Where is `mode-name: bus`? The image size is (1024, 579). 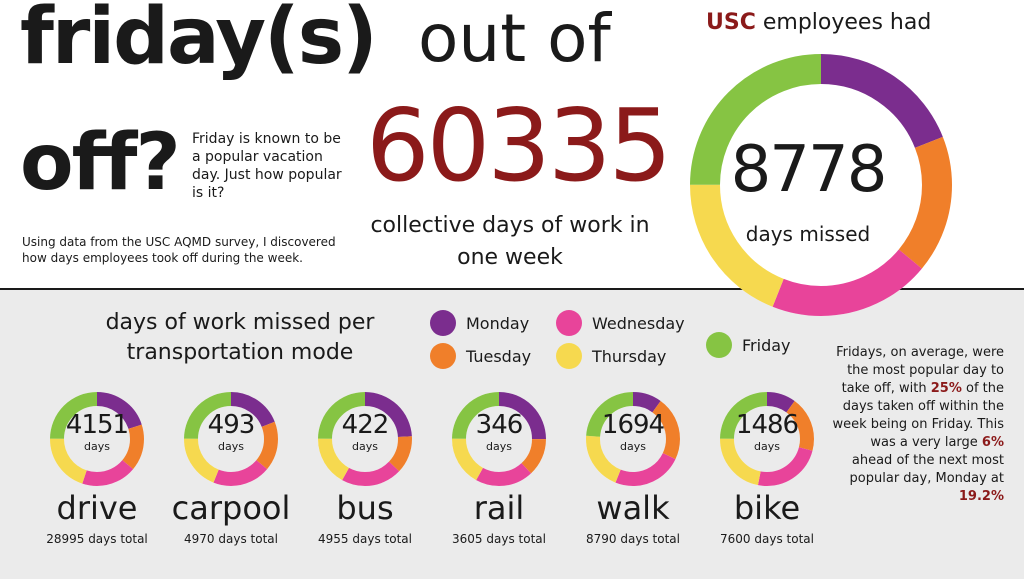 mode-name: bus is located at coordinates (365, 508).